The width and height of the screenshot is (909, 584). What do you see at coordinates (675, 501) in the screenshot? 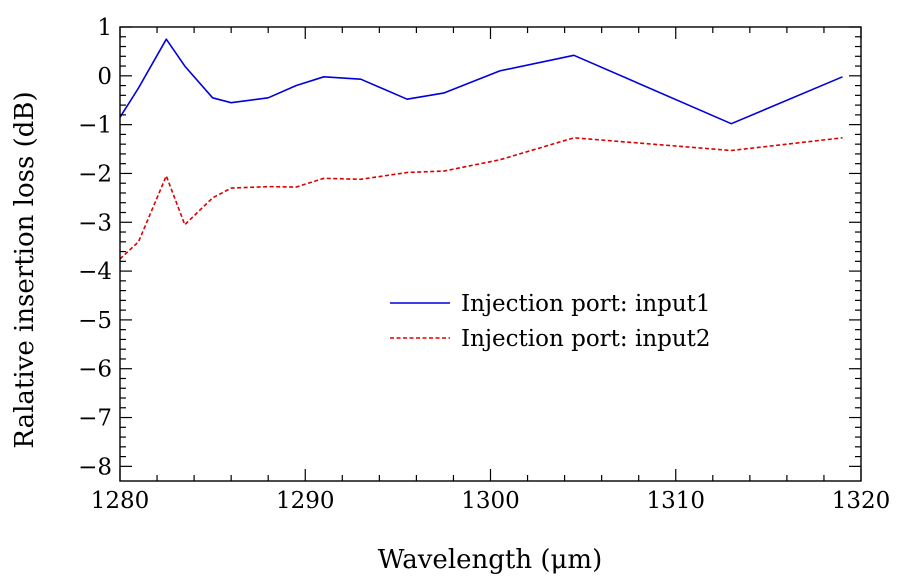
I see `x-tick-label: 1310` at bounding box center [675, 501].